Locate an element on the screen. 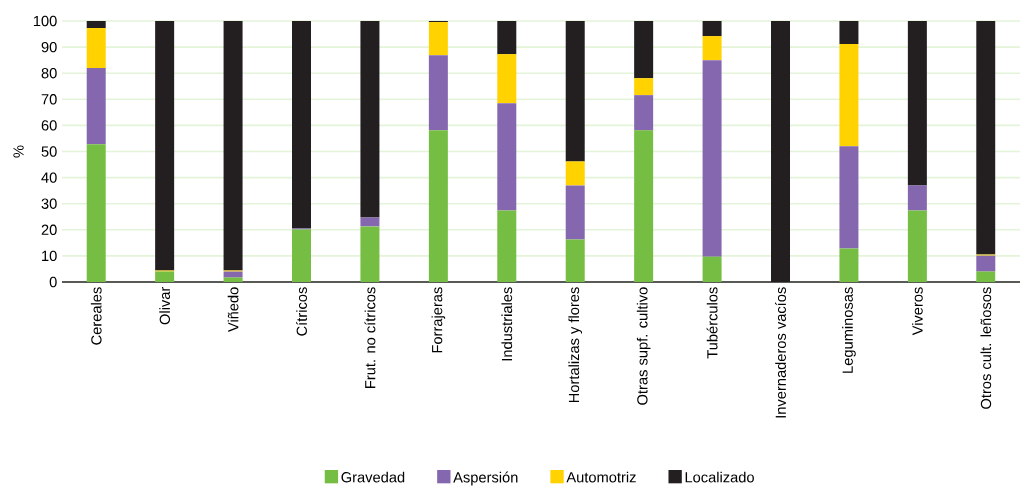 Image resolution: width=1024 pixels, height=500 pixels. legend-label: Localizado is located at coordinates (719, 477).